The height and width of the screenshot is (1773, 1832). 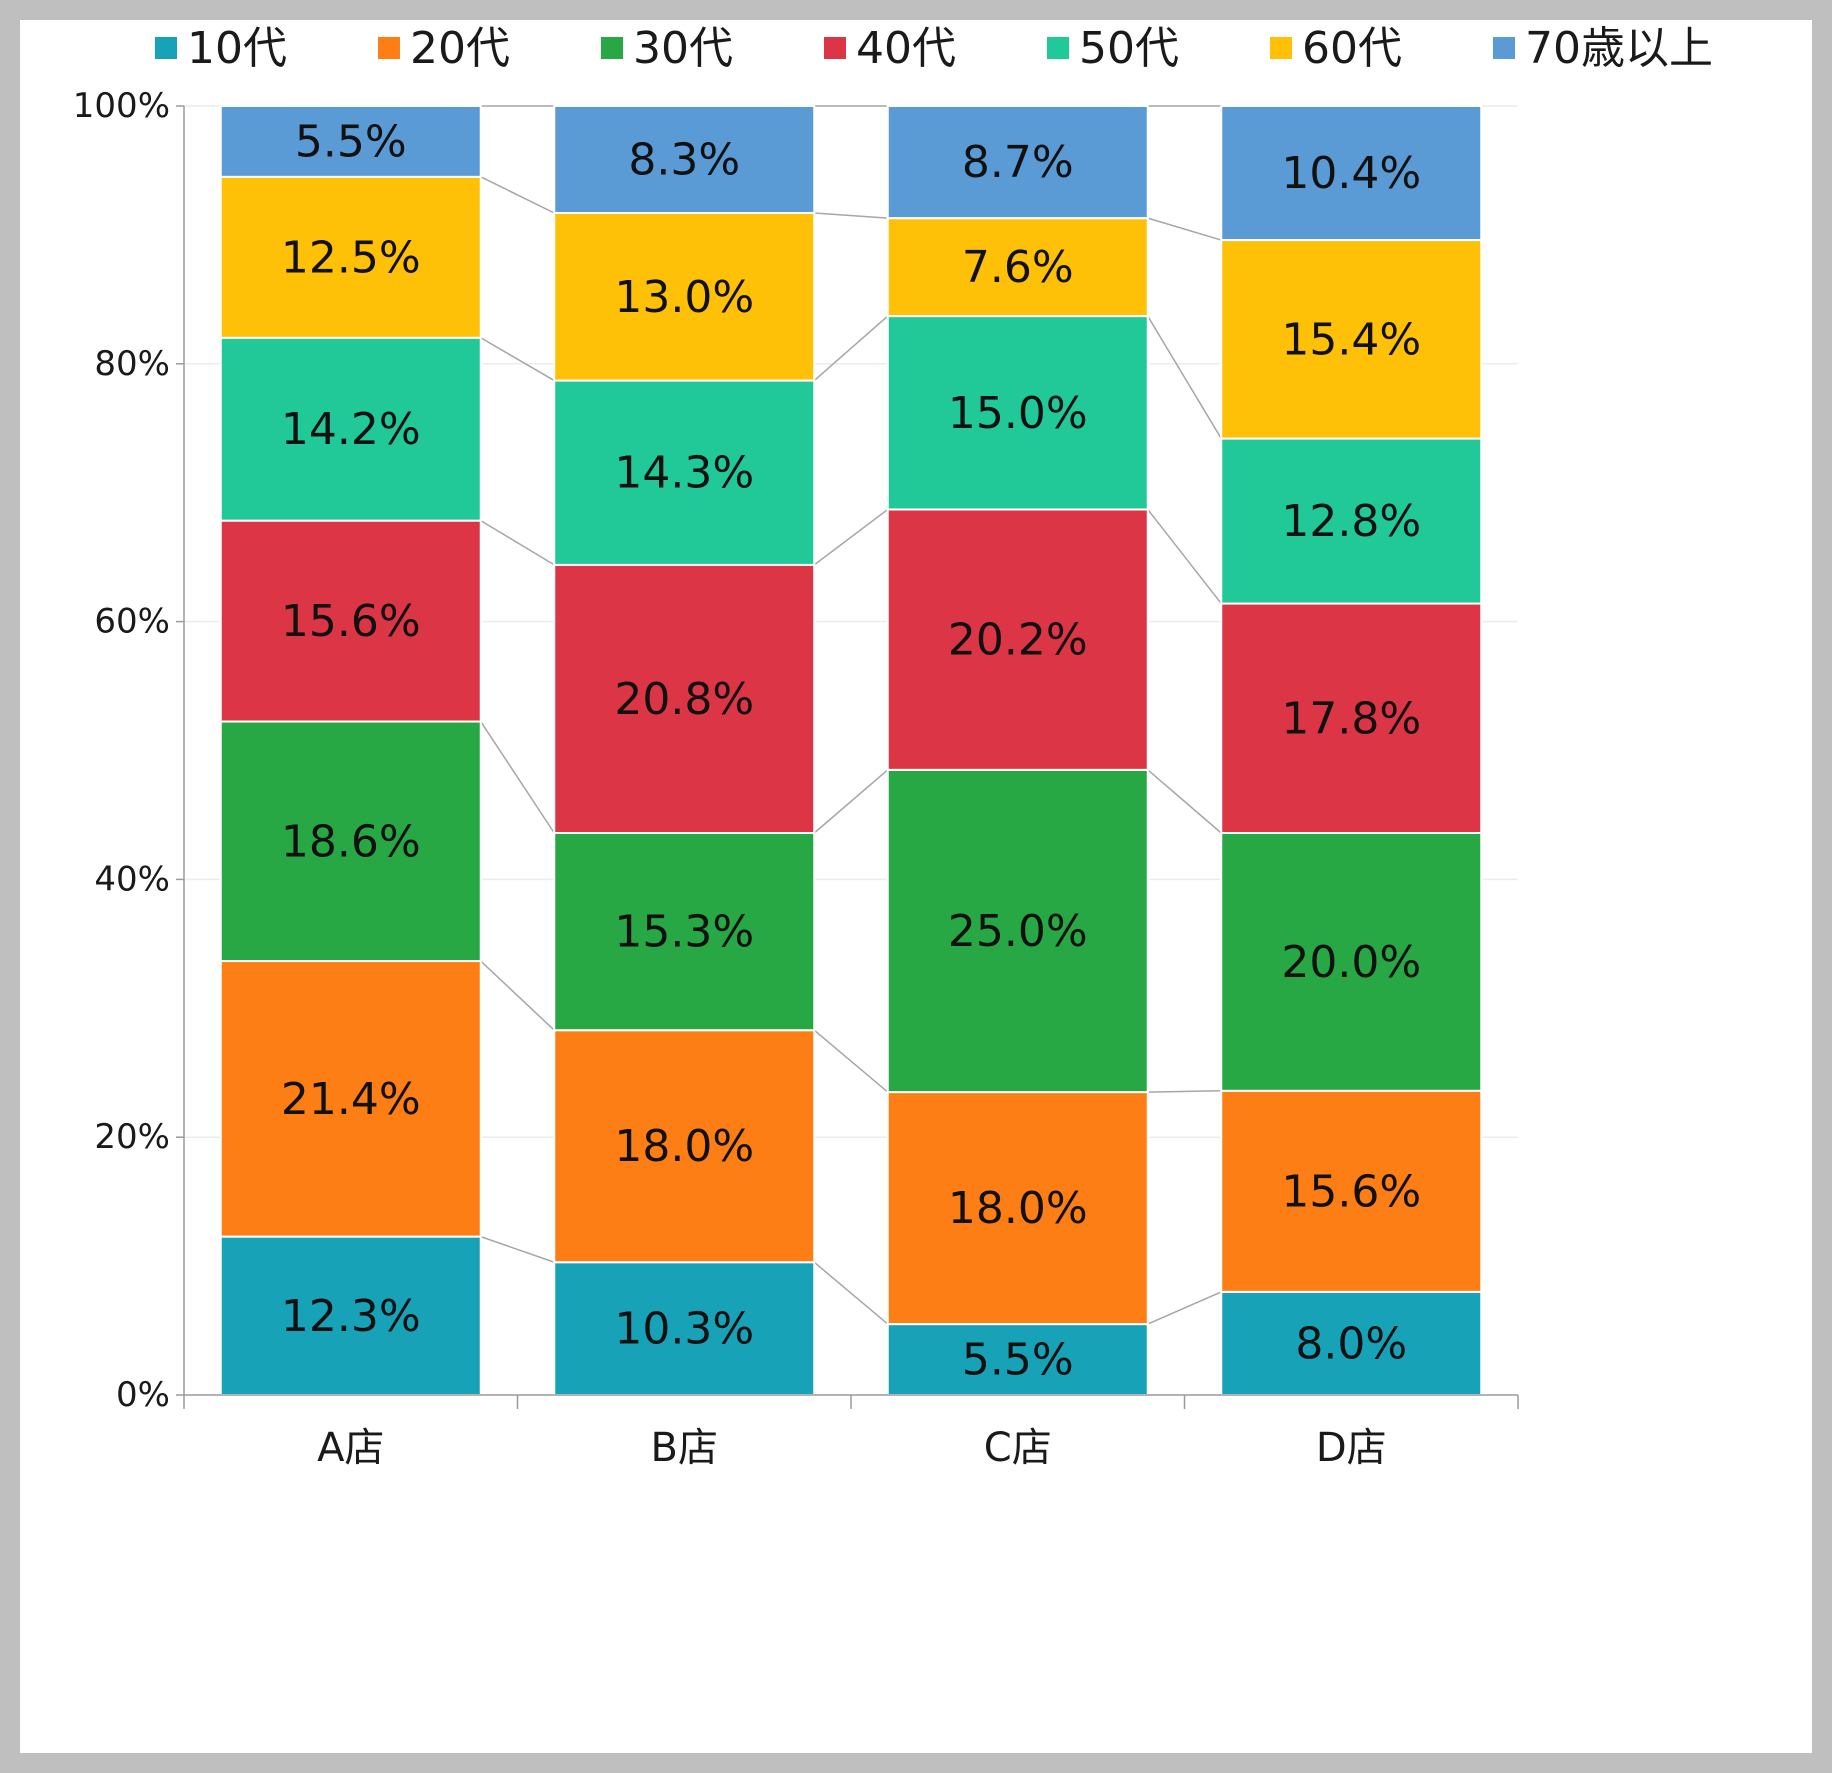 I want to click on data-label: 20.0%, so click(x=1351, y=962).